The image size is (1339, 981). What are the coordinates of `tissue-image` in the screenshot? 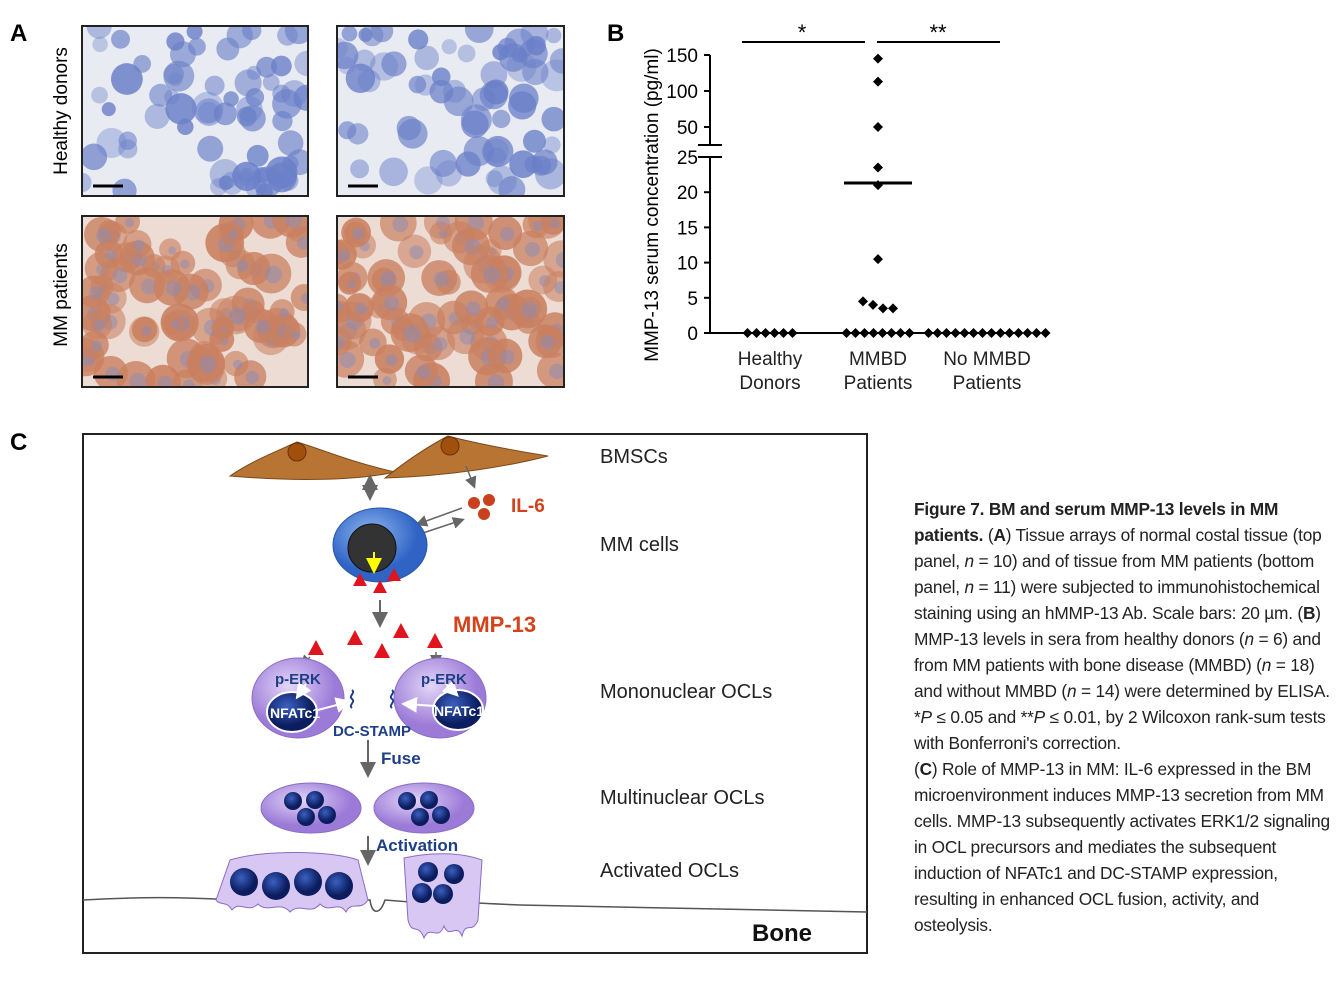 It's located at (450, 111).